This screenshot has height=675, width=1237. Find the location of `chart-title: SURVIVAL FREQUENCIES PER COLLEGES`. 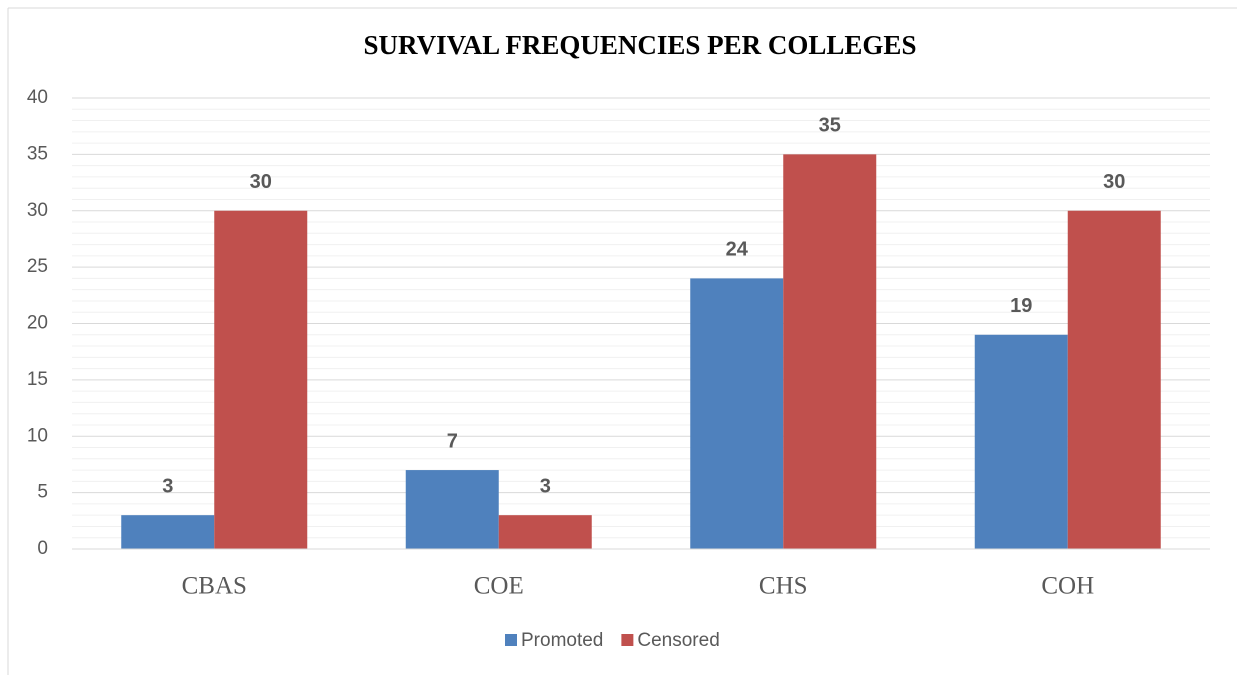

chart-title: SURVIVAL FREQUENCIES PER COLLEGES is located at coordinates (640, 45).